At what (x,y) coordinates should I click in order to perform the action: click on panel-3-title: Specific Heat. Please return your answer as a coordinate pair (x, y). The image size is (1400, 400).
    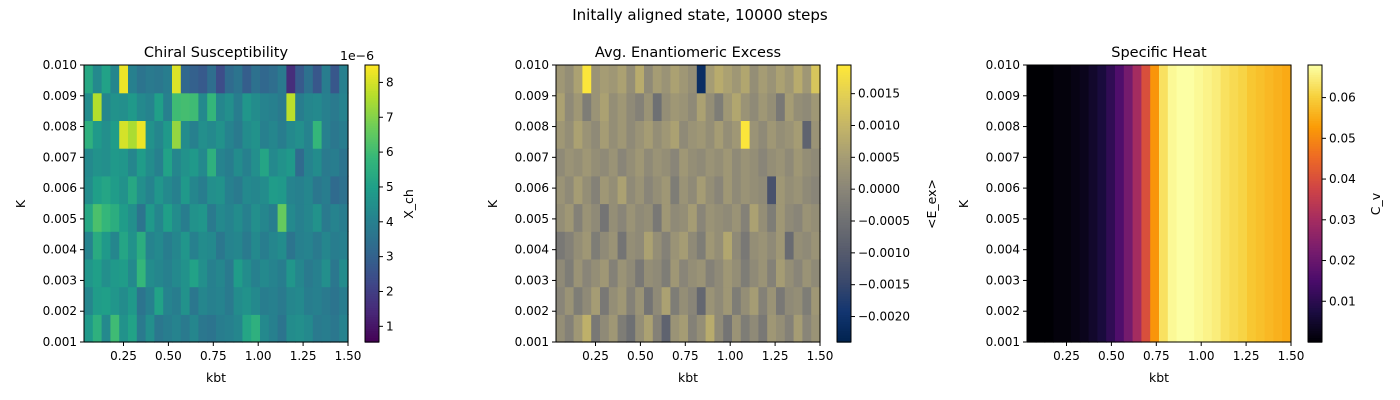
    Looking at the image, I should click on (1159, 53).